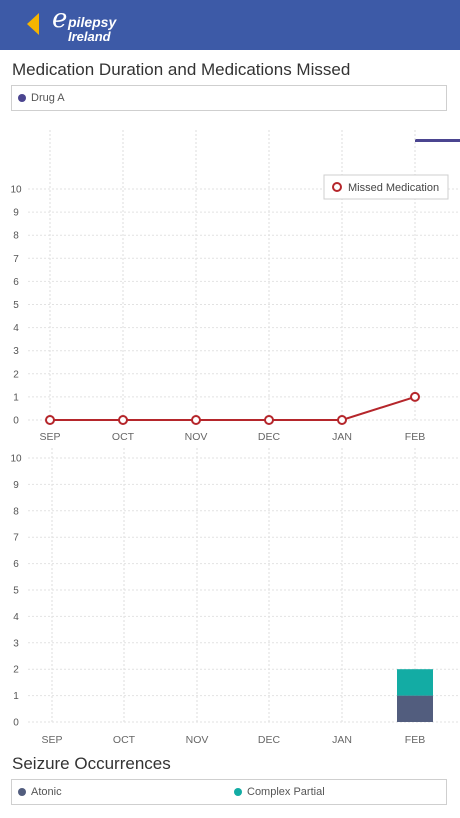 The width and height of the screenshot is (460, 818). I want to click on seizure-section-title: Seizure Occurrences, so click(91, 763).